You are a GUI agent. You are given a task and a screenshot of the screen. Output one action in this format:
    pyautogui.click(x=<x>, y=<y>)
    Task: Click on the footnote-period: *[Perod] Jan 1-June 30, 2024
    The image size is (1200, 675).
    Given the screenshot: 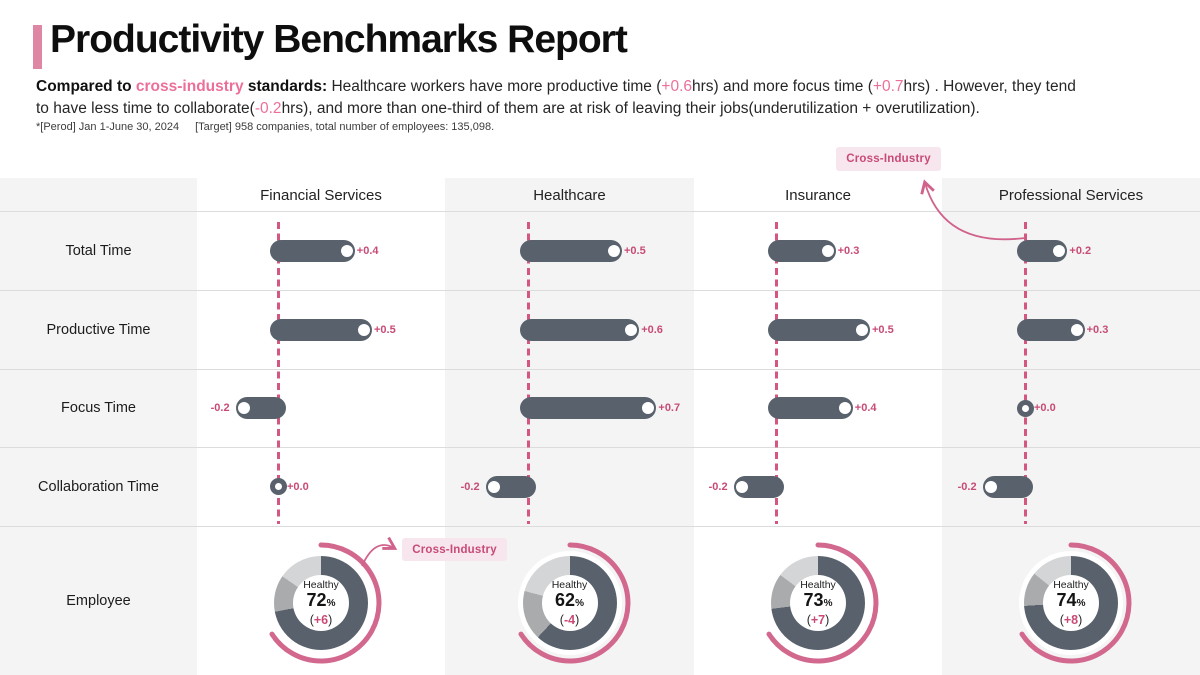 What is the action you would take?
    pyautogui.click(x=108, y=127)
    